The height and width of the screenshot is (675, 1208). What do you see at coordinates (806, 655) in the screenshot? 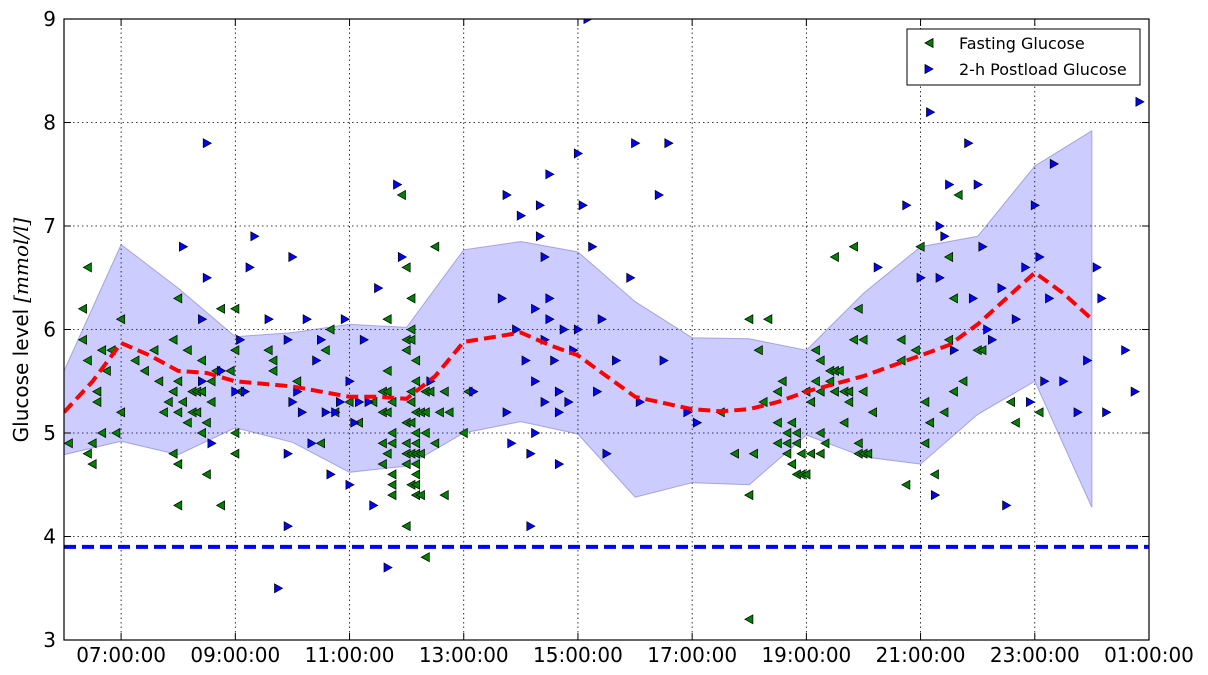
I see `x-tick-label: 19:00:00` at bounding box center [806, 655].